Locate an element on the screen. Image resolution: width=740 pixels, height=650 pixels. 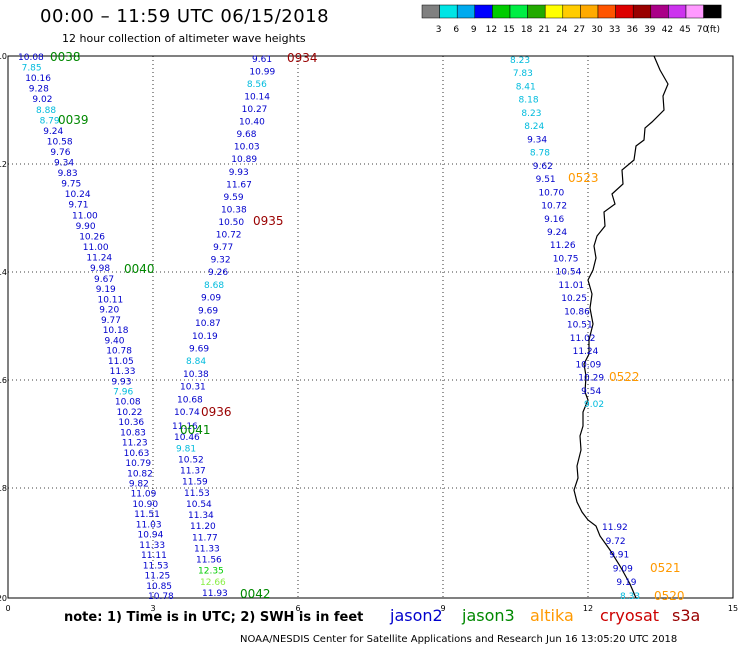
x-tick-label: 0 is located at coordinates (7, 608).